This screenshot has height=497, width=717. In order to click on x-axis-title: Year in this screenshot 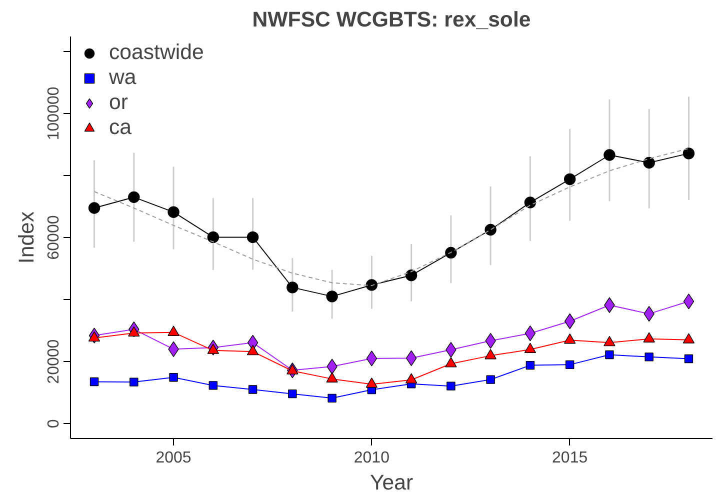, I will do `click(392, 482)`.